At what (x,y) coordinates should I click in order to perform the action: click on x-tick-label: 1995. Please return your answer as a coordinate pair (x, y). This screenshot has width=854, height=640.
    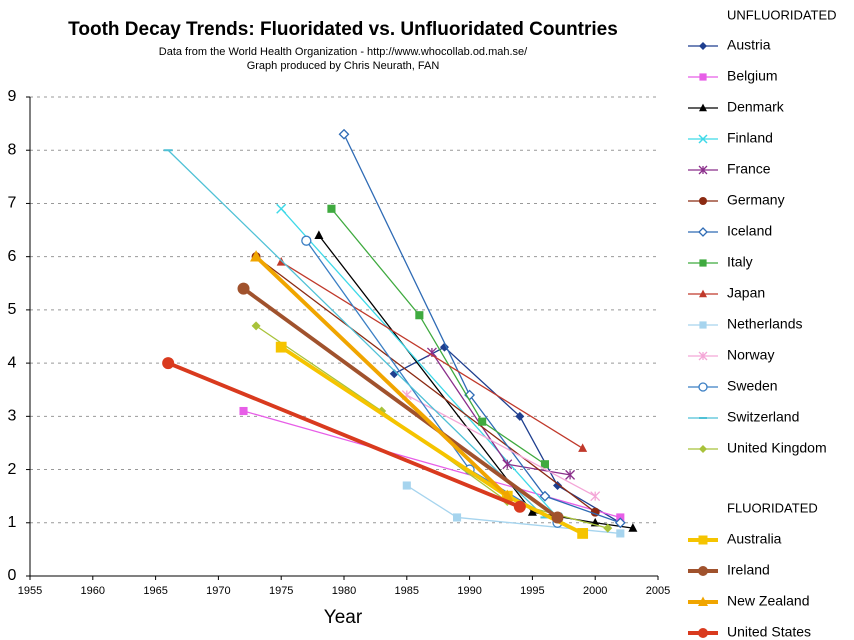
    Looking at the image, I should click on (532, 591).